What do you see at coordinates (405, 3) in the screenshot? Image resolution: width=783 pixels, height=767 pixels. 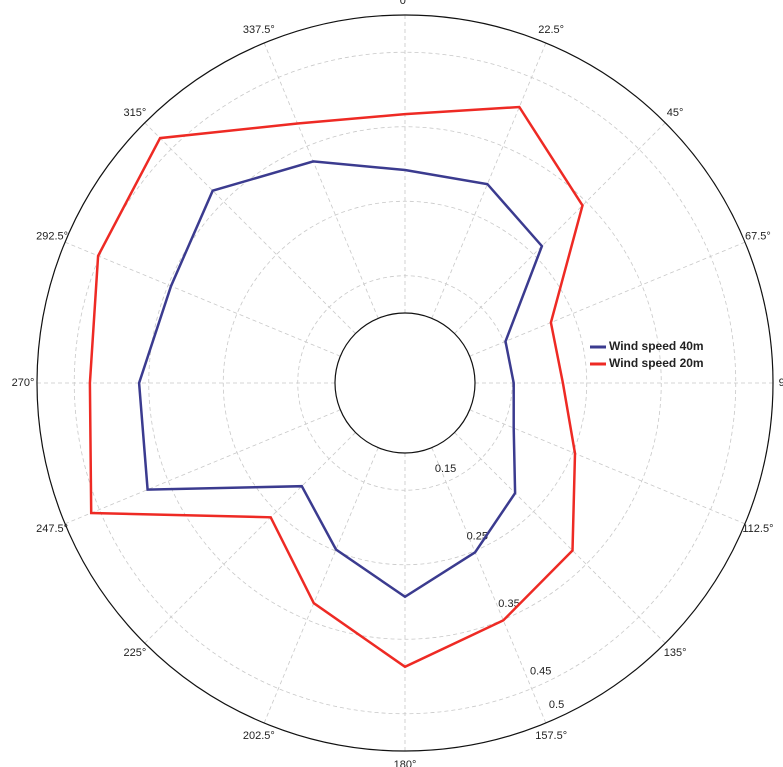 I see `theta-label: 0°` at bounding box center [405, 3].